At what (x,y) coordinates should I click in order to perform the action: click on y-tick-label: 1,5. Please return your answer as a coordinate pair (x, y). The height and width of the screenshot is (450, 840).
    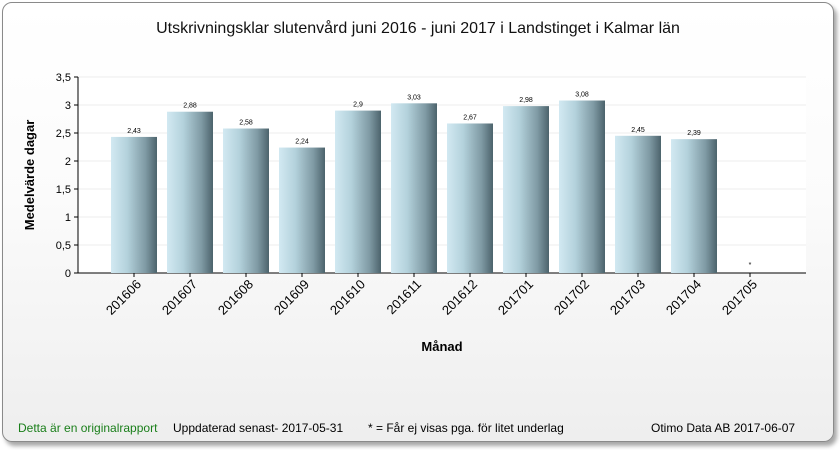
    Looking at the image, I should click on (63, 190).